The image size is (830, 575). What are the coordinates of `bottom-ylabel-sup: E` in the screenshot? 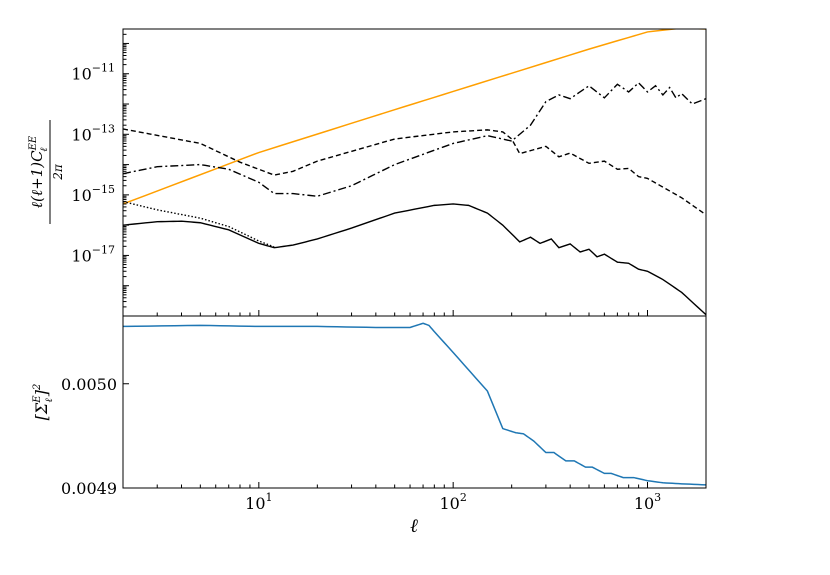 It's located at (37, 399).